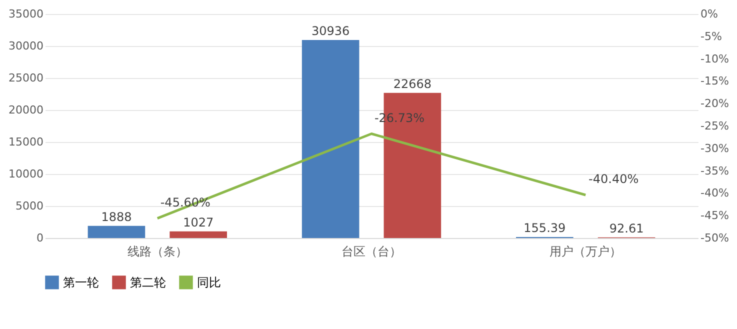  Describe the element at coordinates (26, 78) in the screenshot. I see `y-tick-label: 25000` at that location.